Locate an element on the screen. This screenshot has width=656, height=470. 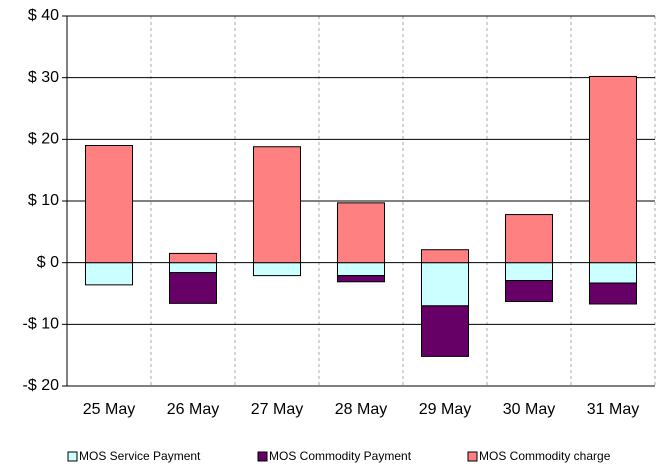
legend-label: MOS Commodity Payment is located at coordinates (340, 456).